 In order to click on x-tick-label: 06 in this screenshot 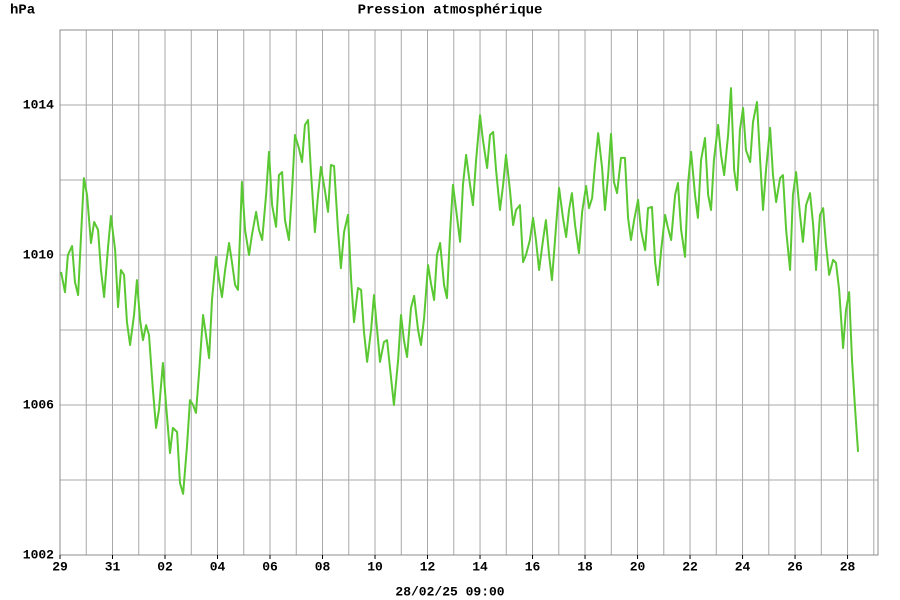, I will do `click(270, 566)`.